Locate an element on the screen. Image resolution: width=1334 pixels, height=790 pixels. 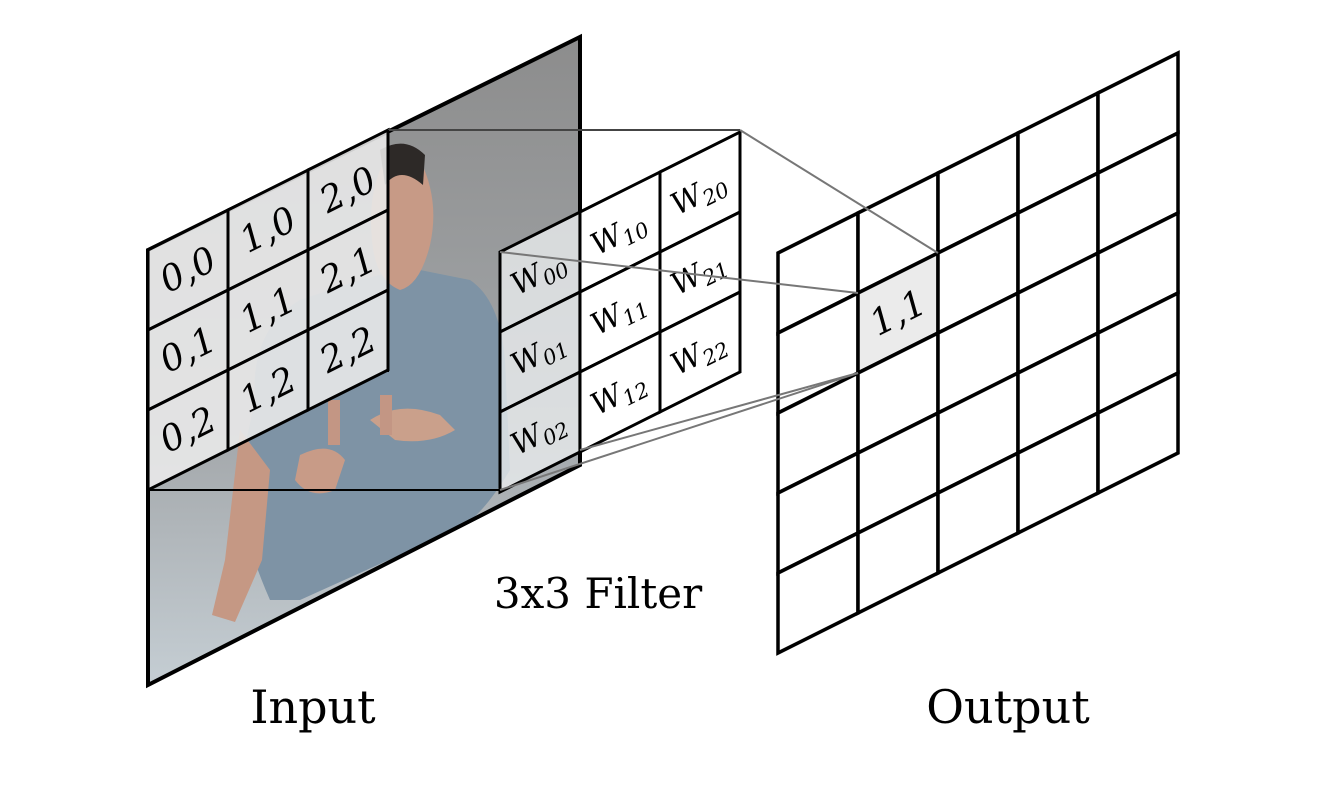
filter-cell is located at coordinates (700, 352).